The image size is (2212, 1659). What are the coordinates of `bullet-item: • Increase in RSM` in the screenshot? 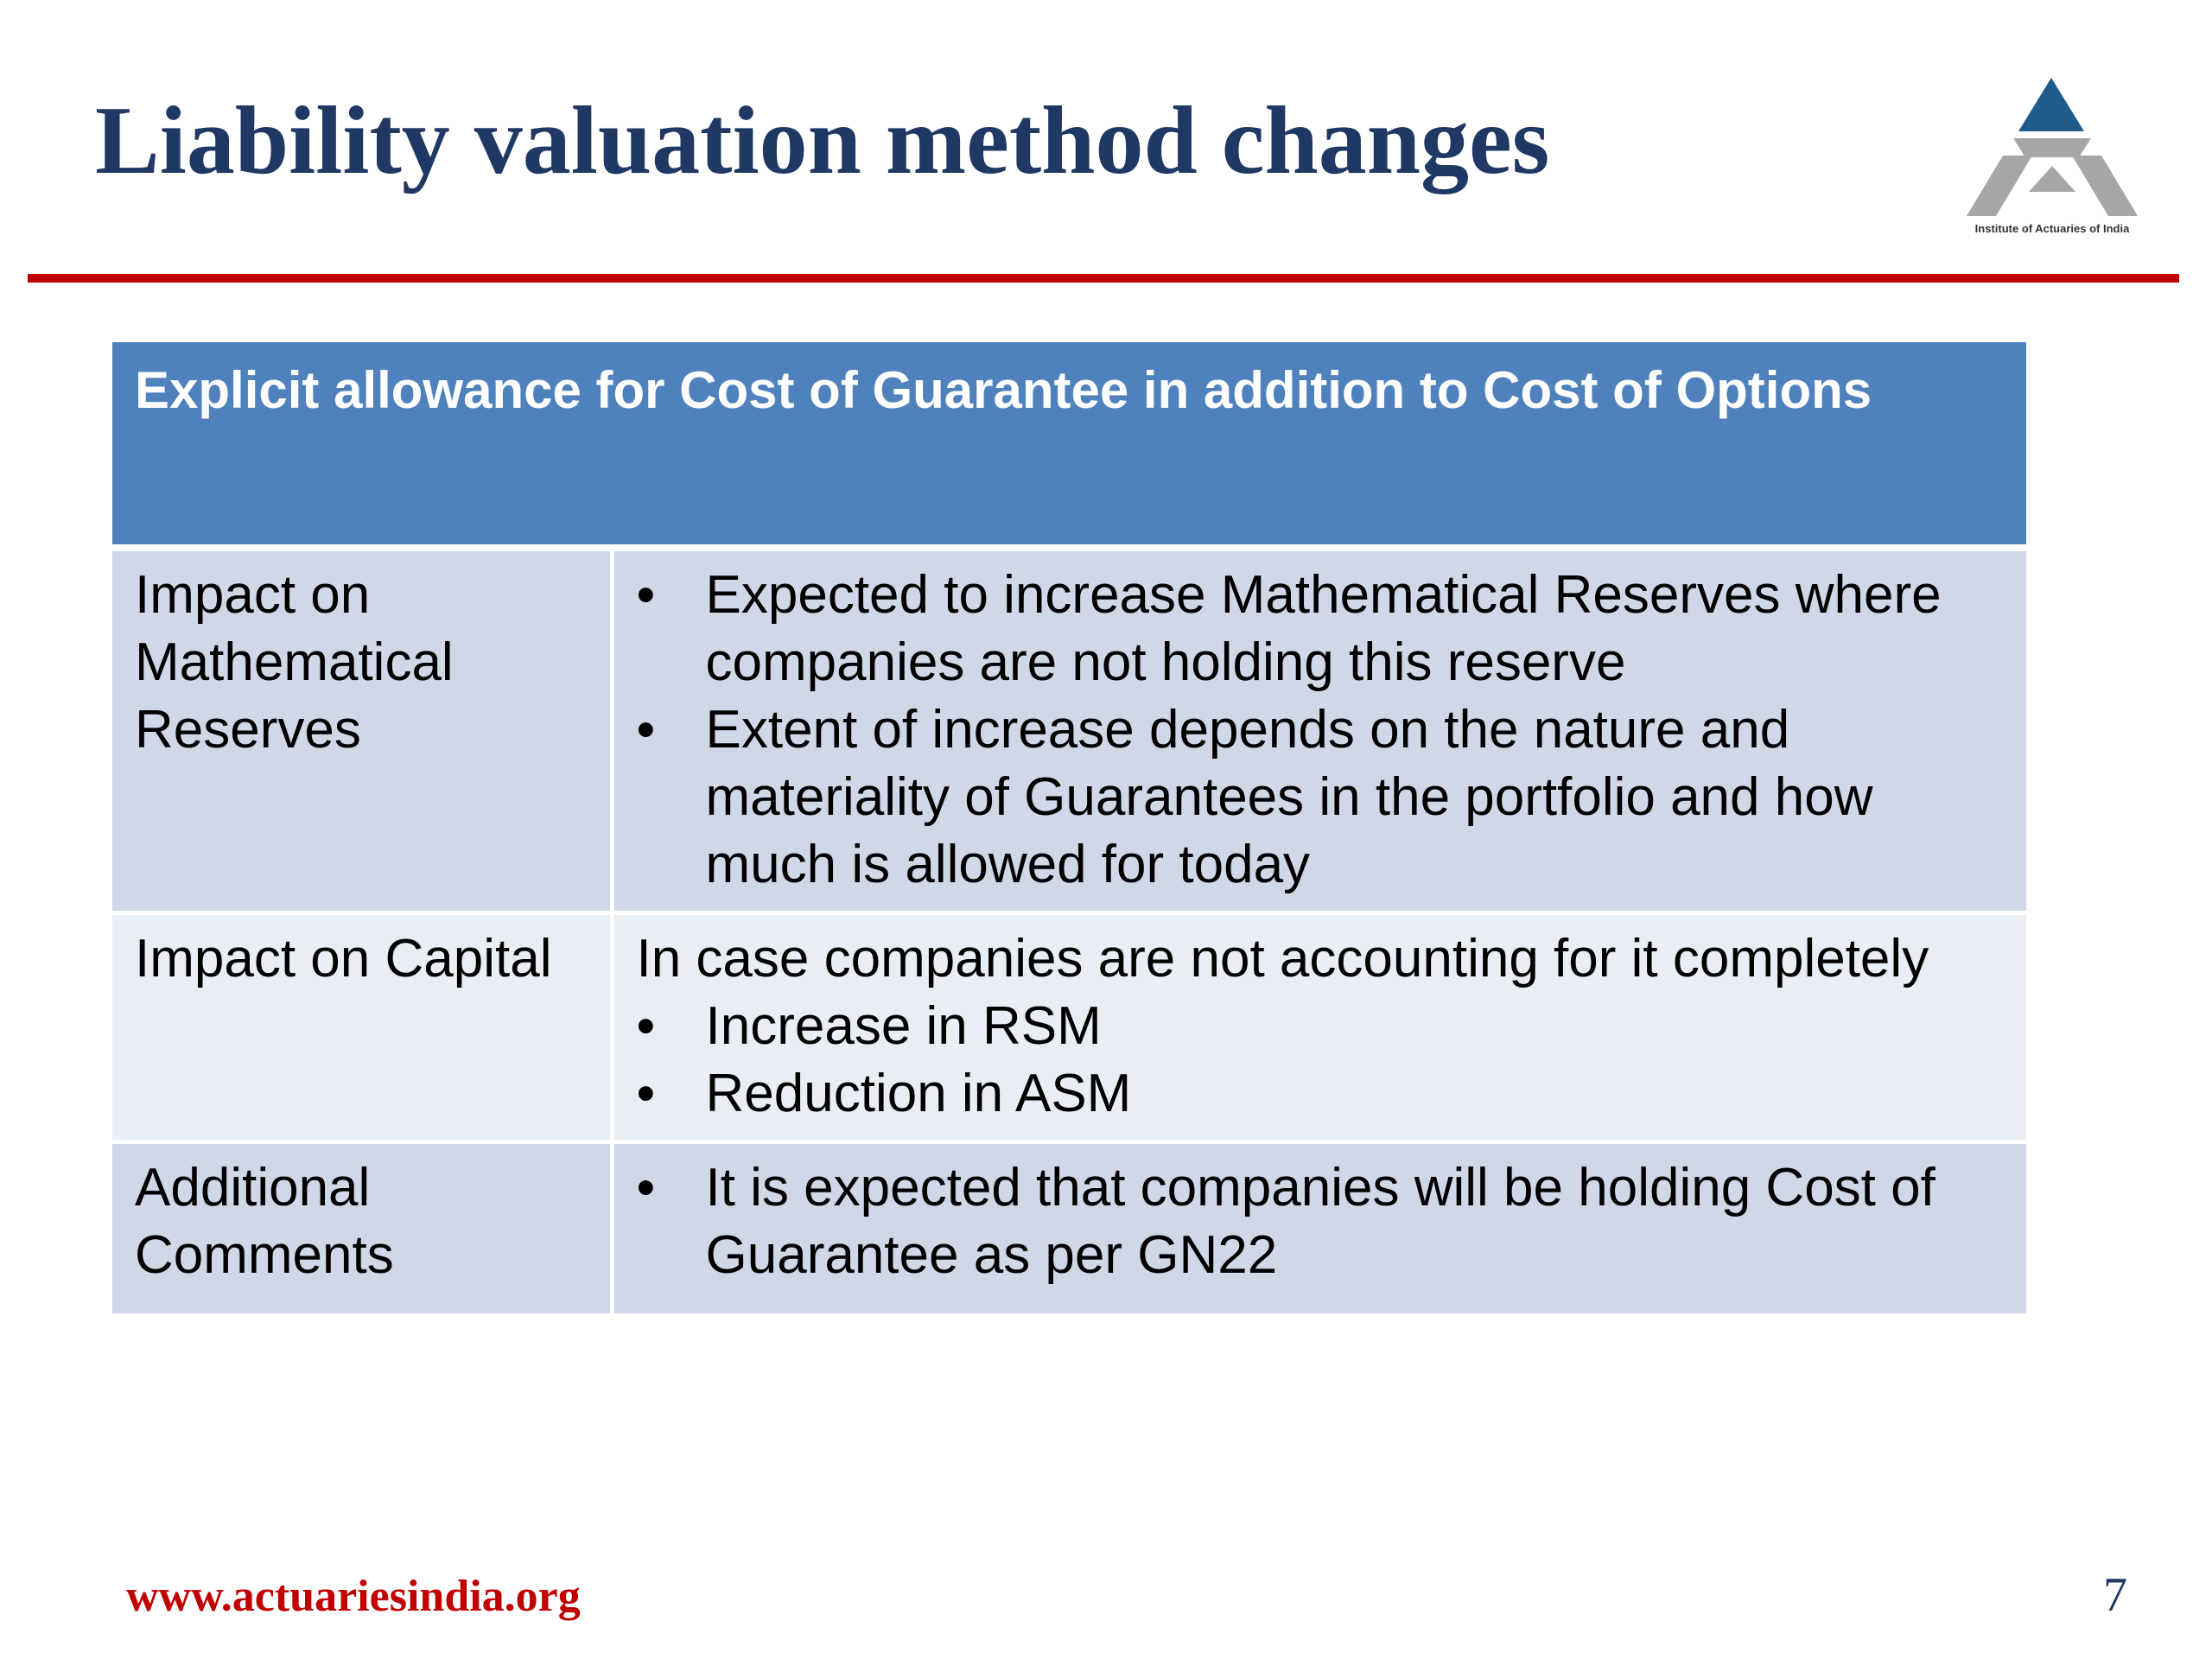 It's located at (1321, 1026).